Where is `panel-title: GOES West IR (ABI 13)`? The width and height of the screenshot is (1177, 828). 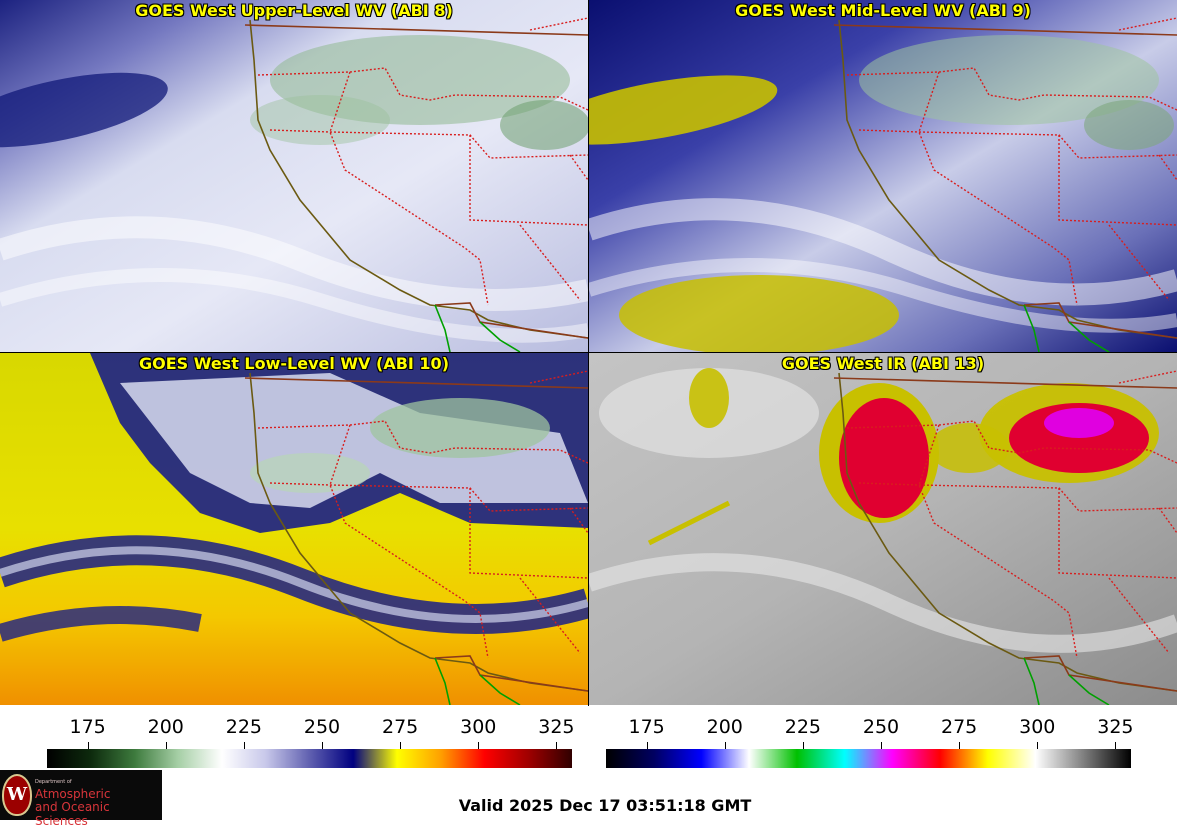 panel-title: GOES West IR (ABI 13) is located at coordinates (883, 363).